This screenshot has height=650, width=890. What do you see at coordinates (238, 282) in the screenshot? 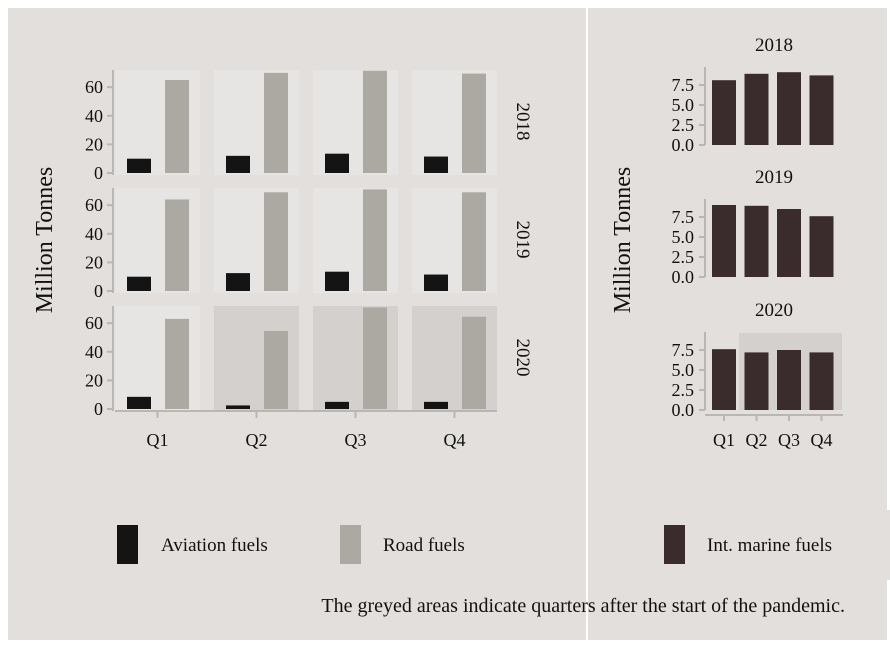
I see `bar-aviation-2019-Q2` at bounding box center [238, 282].